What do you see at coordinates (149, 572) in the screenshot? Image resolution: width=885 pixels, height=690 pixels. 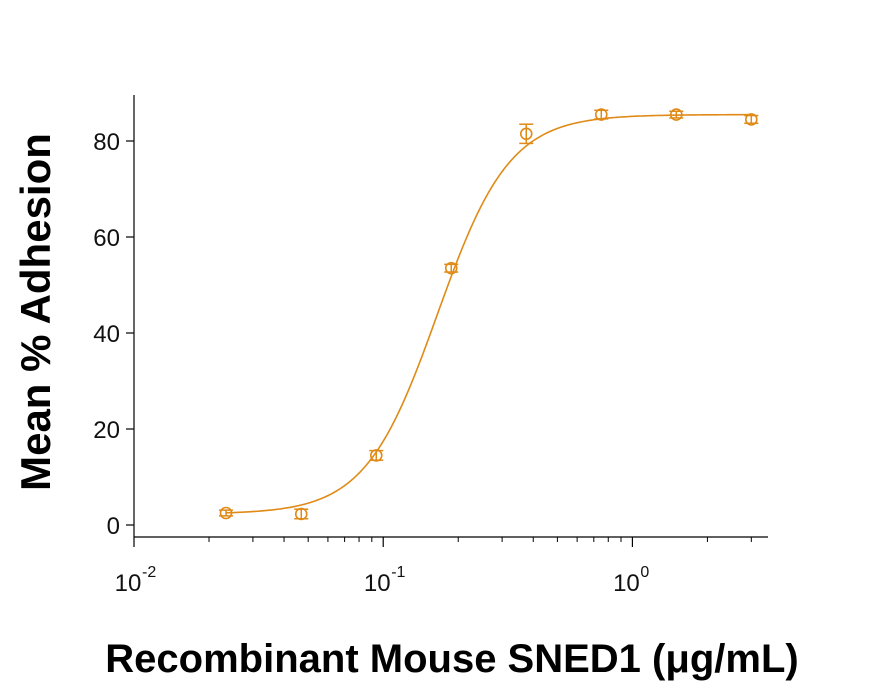 I see `x-tick-exponent: -2` at bounding box center [149, 572].